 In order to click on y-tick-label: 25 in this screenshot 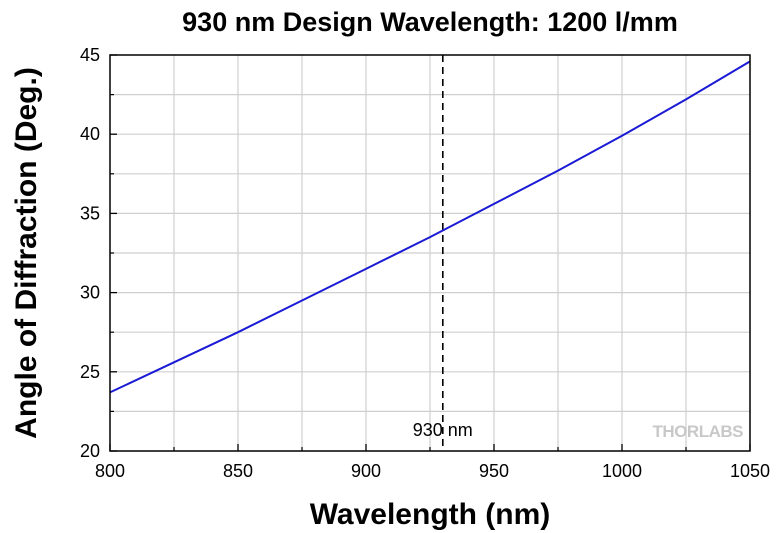, I will do `click(90, 372)`.